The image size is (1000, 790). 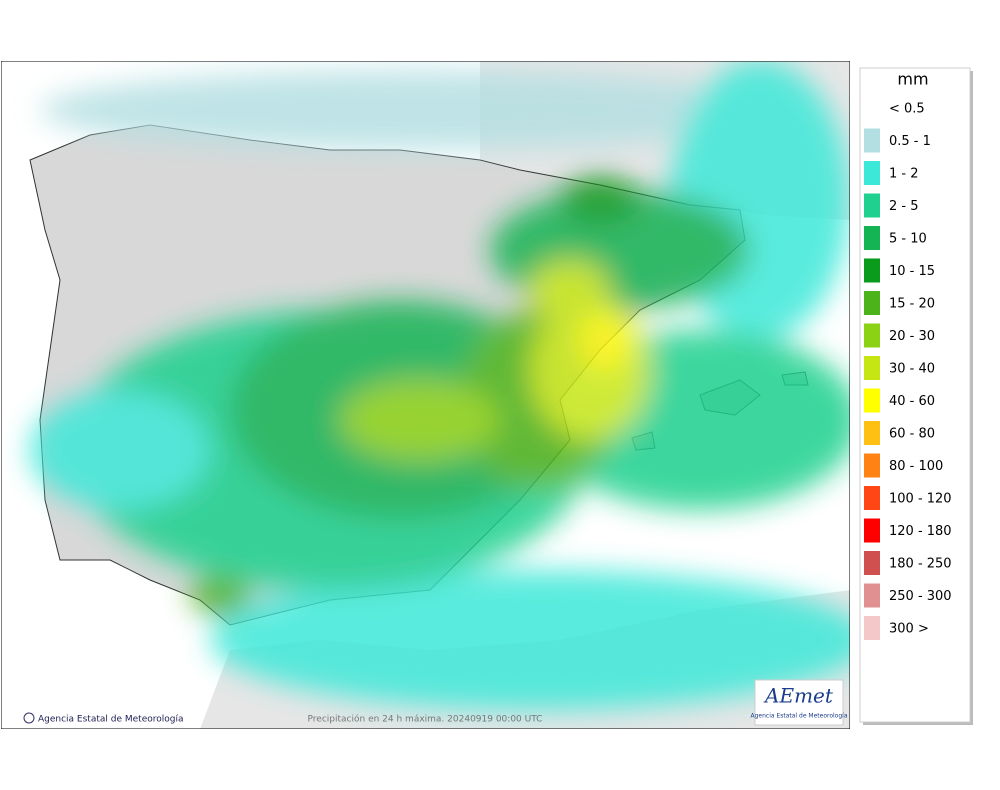 I want to click on legend-label: 2 - 5, so click(x=904, y=206).